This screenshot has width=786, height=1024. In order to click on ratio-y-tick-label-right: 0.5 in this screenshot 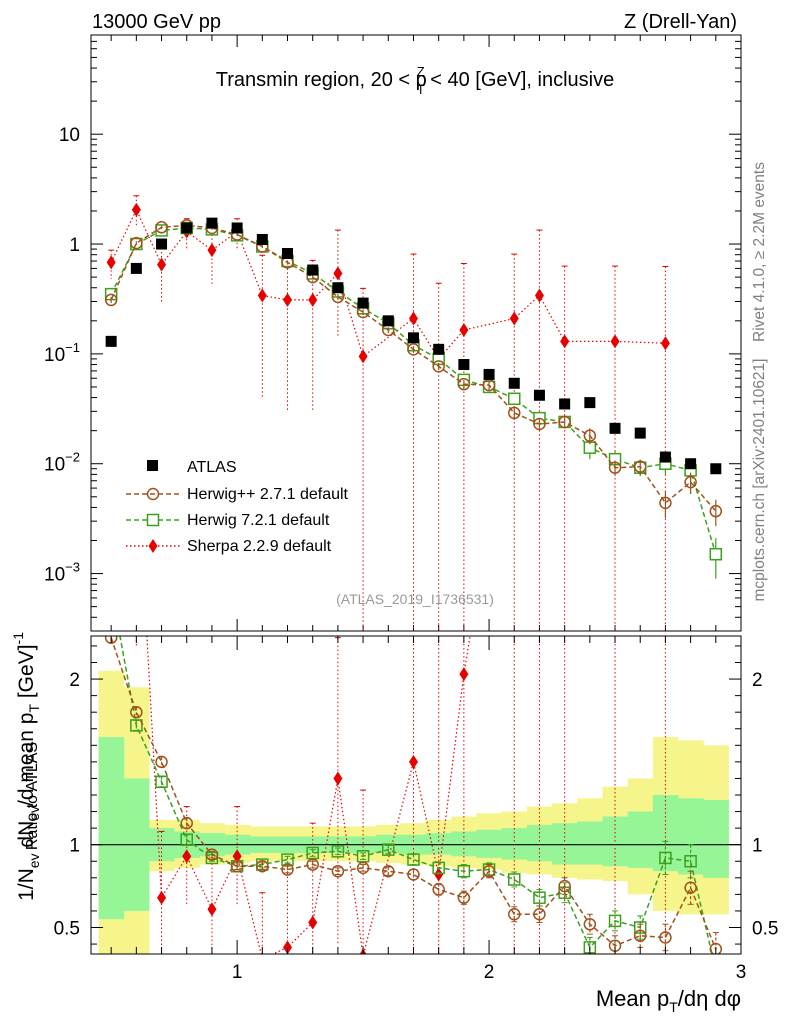, I will do `click(765, 929)`.